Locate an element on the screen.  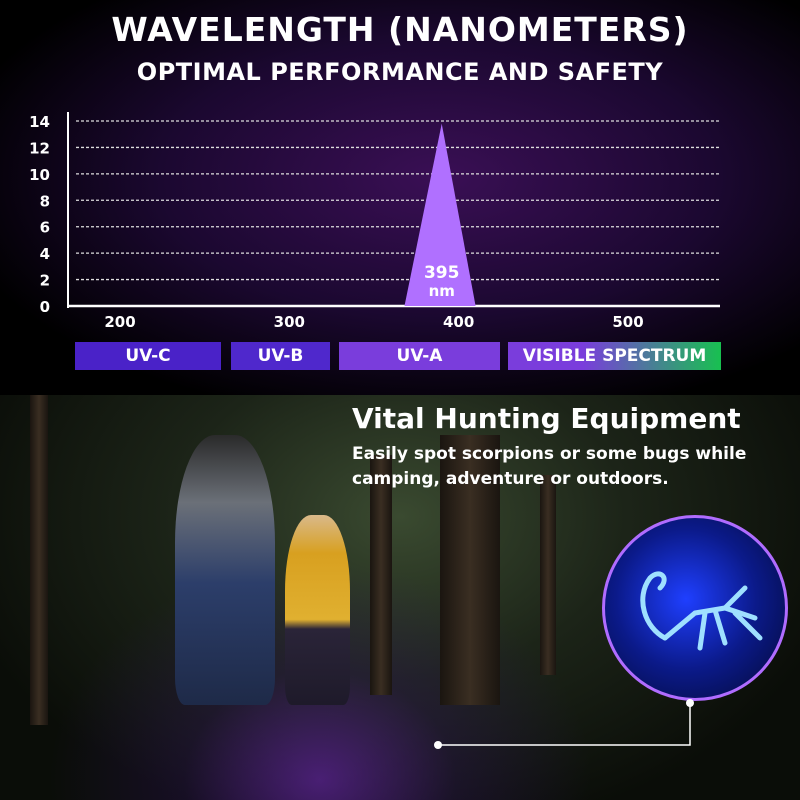
y-tick-label: 2 is located at coordinates (45, 281).